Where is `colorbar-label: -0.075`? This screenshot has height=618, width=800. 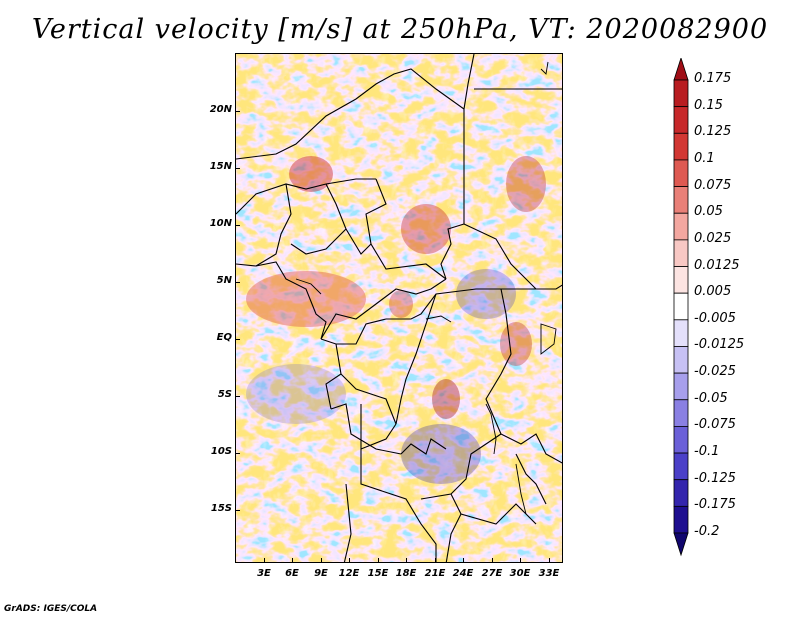 colorbar-label: -0.075 is located at coordinates (715, 425).